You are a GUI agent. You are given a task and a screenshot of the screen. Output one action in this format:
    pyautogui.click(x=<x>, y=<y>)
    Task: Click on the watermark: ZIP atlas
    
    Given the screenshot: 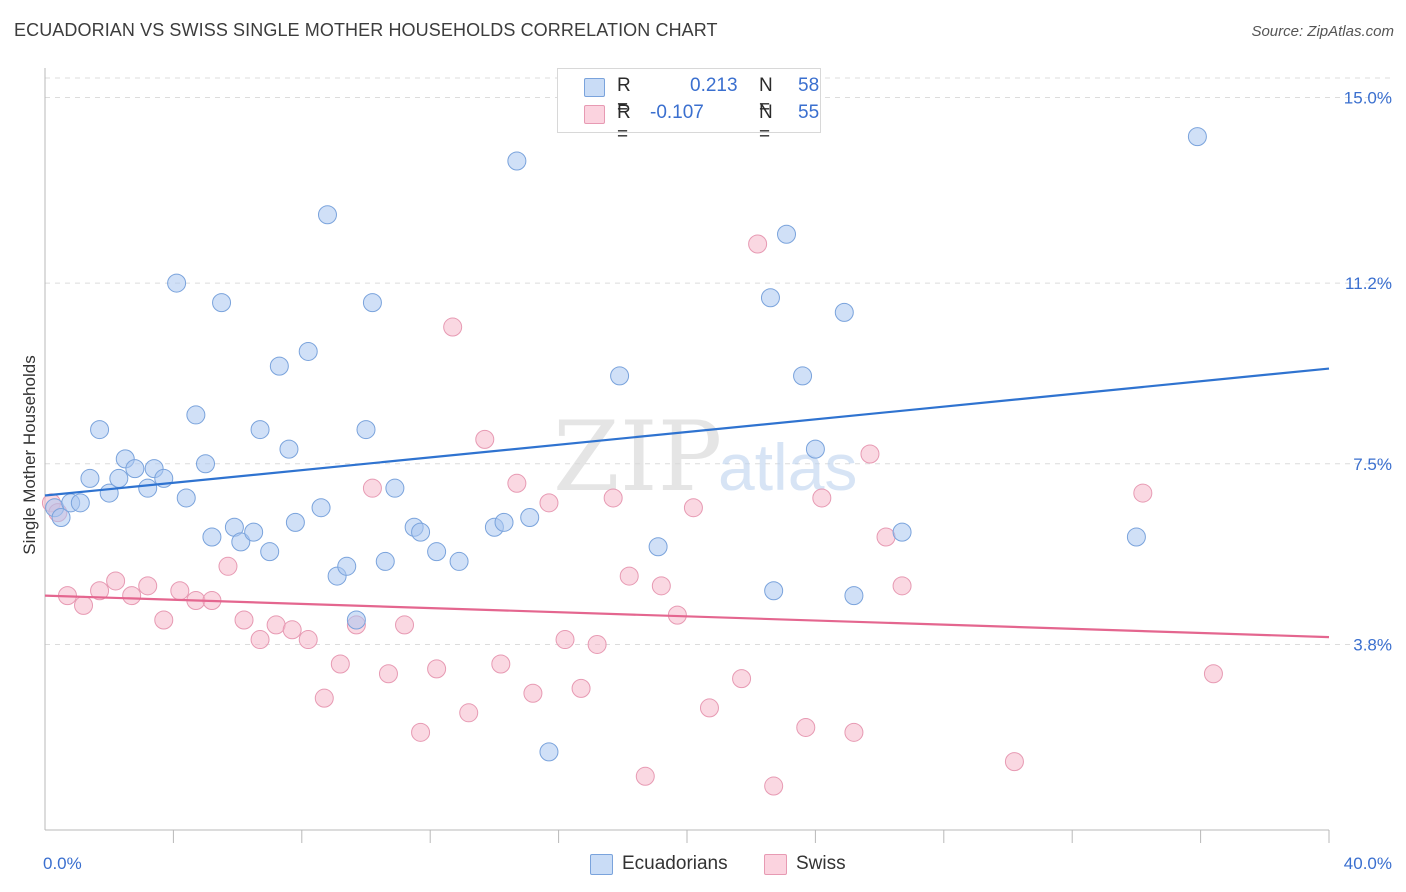 What is the action you would take?
    pyautogui.click(x=705, y=457)
    